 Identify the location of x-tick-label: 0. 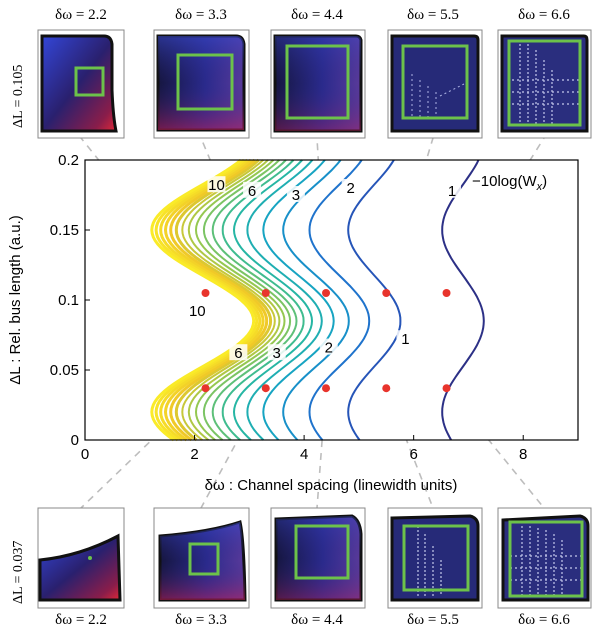
(85, 454).